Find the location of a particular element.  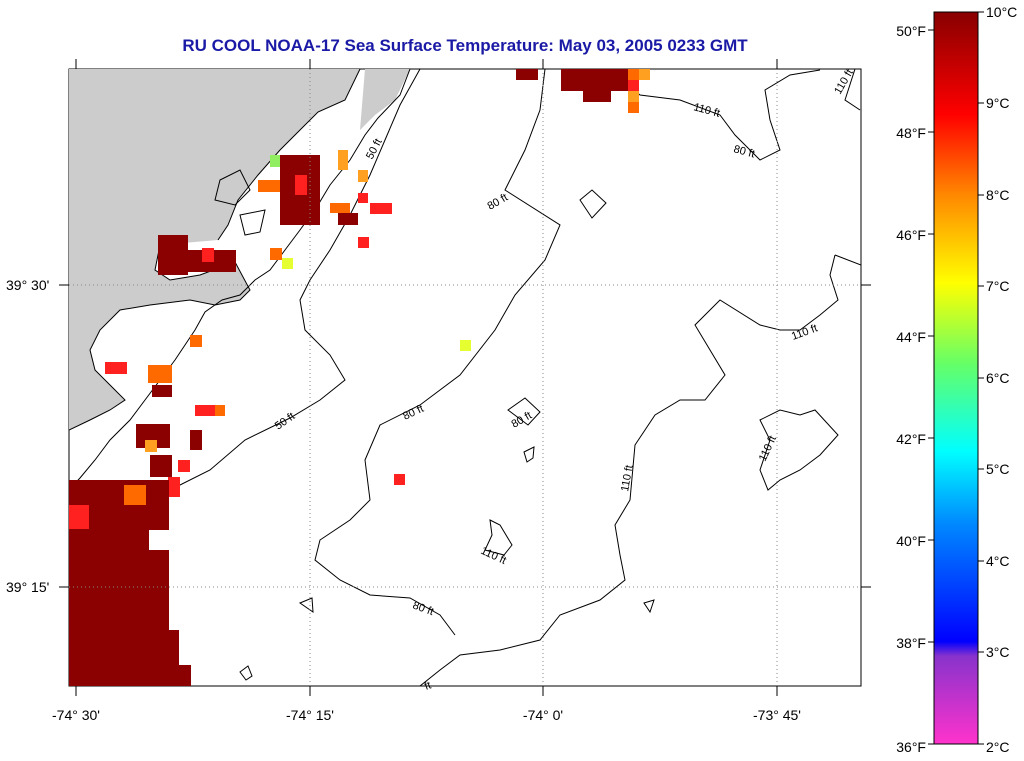

contour-label: 110 ft is located at coordinates (627, 478).